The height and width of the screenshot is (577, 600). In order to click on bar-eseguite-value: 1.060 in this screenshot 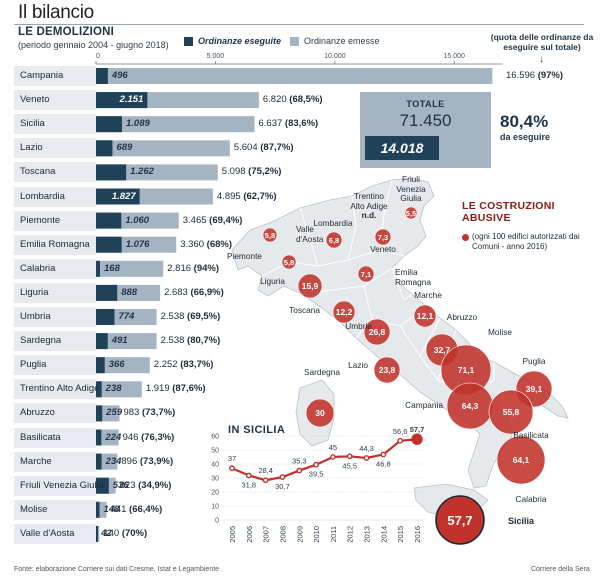, I will do `click(137, 220)`.